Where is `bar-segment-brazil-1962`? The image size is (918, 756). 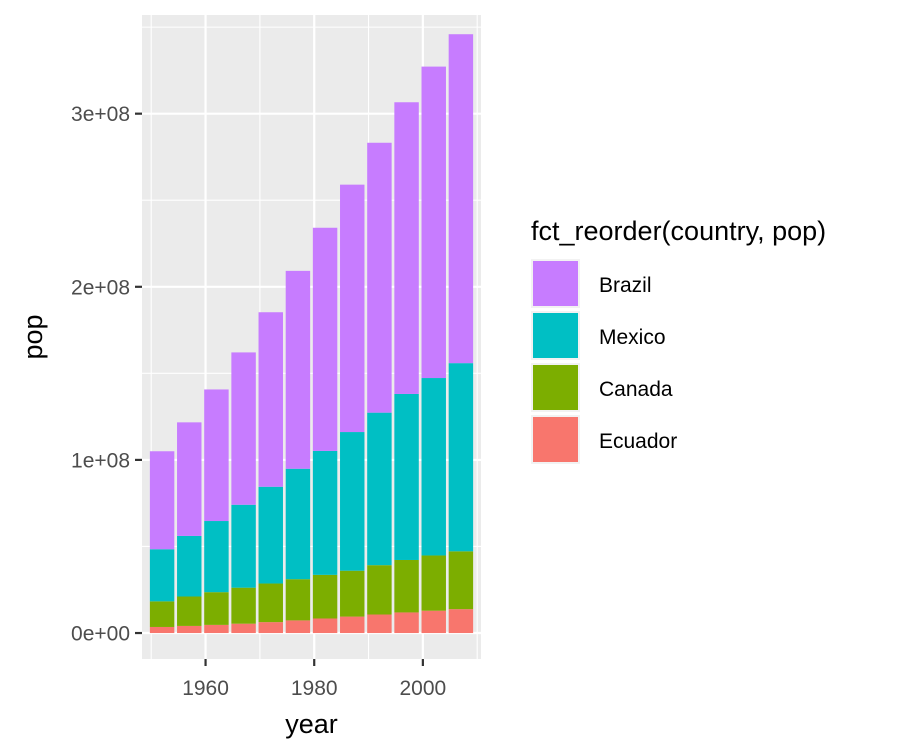
bar-segment-brazil-1962 is located at coordinates (216, 455).